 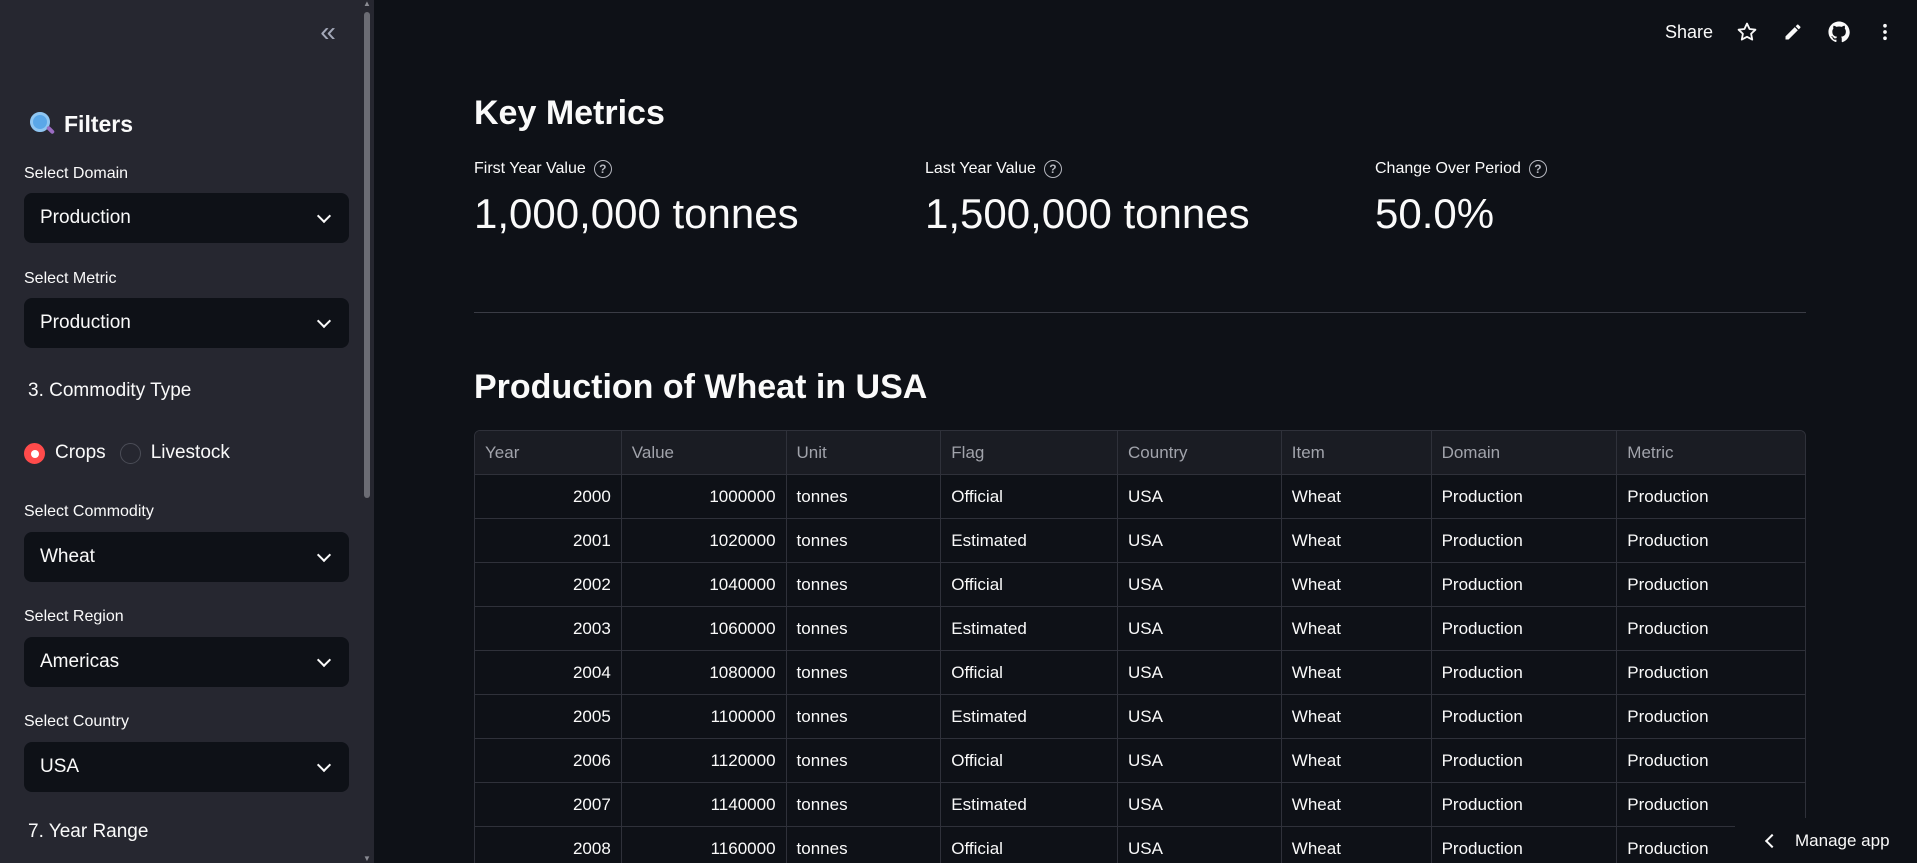 What do you see at coordinates (1650, 452) in the screenshot?
I see `column-header: Metric` at bounding box center [1650, 452].